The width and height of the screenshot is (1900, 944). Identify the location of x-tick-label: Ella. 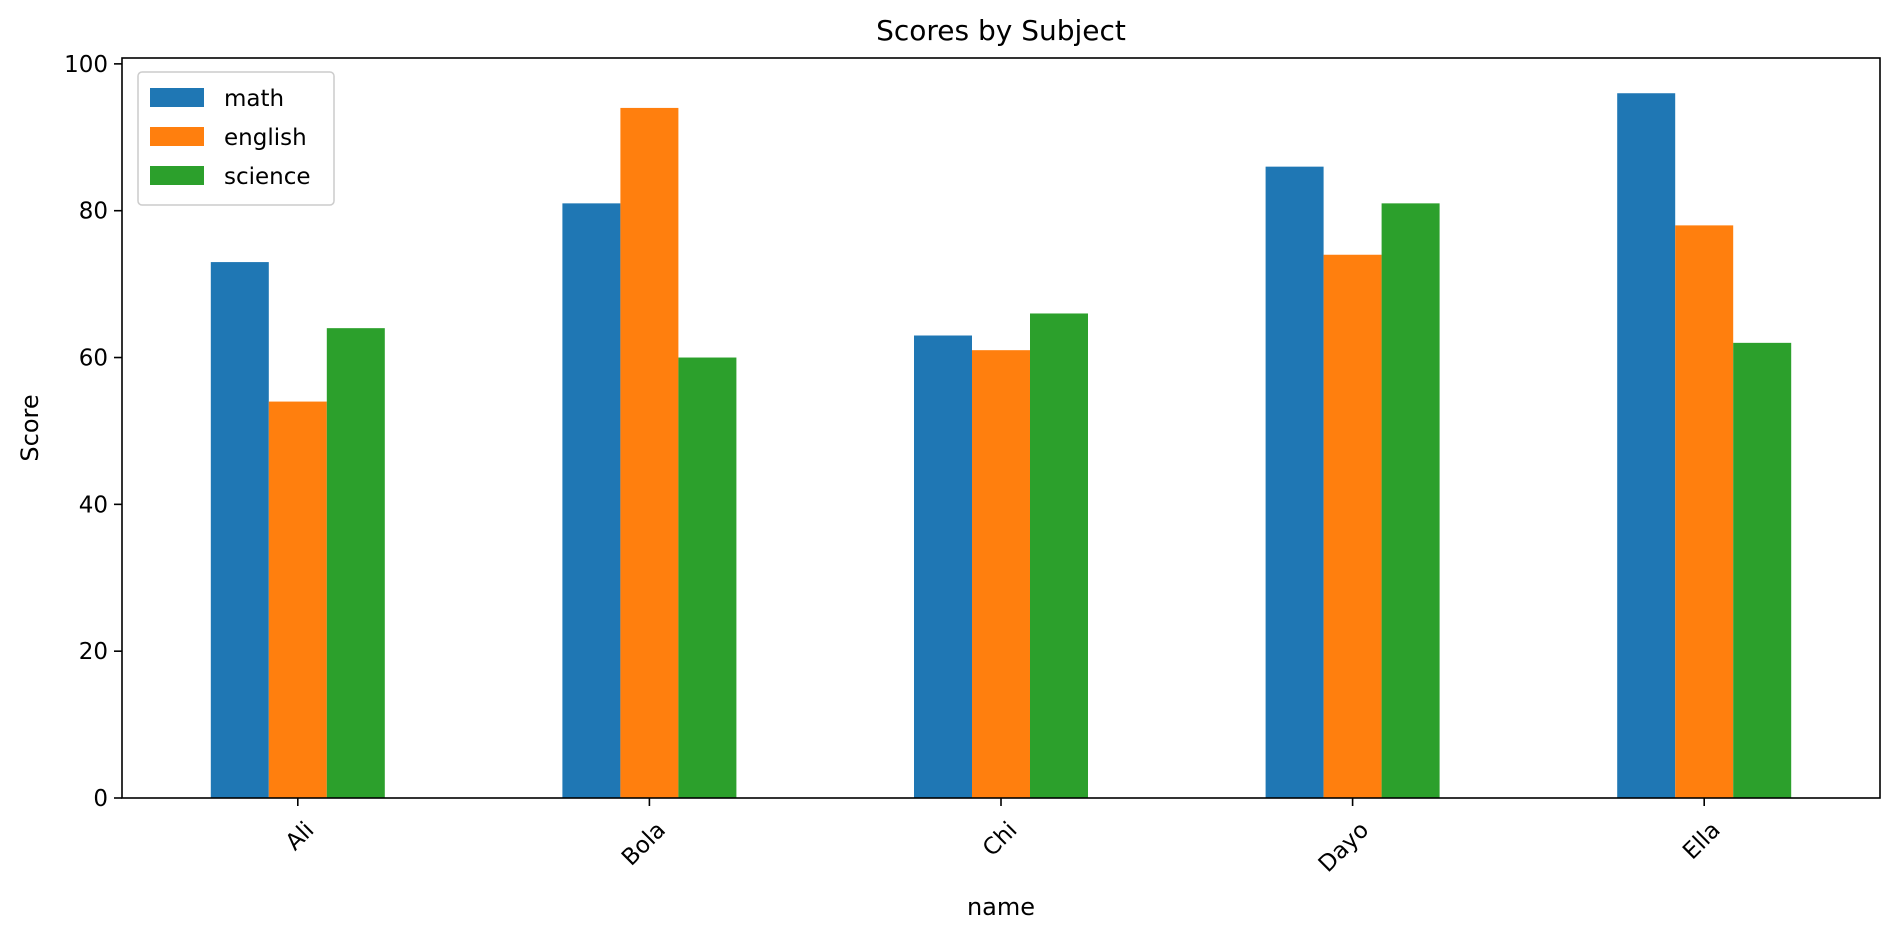
(1702, 841).